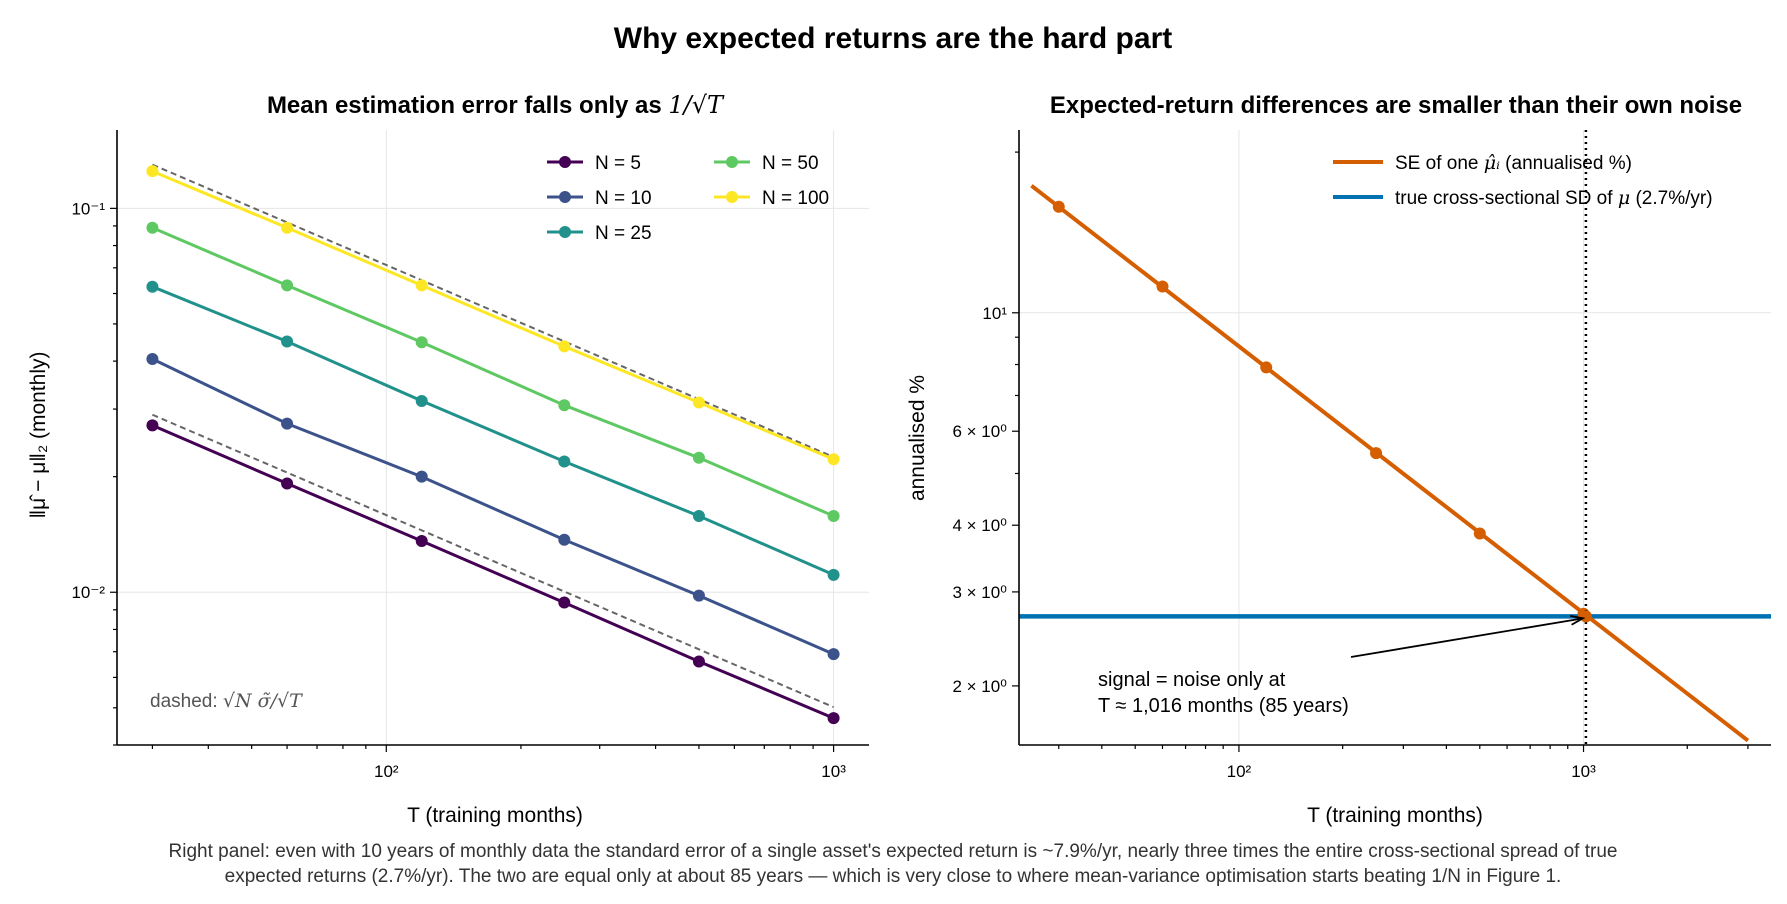 This screenshot has height=904, width=1787. What do you see at coordinates (795, 198) in the screenshot?
I see `legend-label: N = 100` at bounding box center [795, 198].